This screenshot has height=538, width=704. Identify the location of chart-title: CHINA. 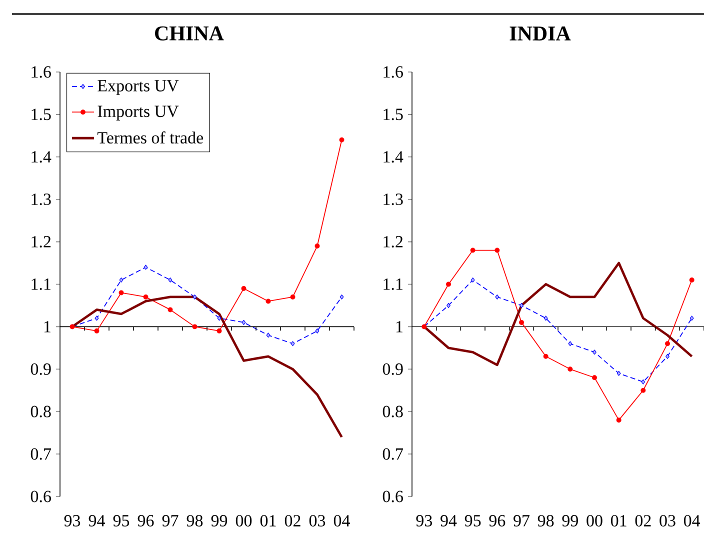
(189, 33).